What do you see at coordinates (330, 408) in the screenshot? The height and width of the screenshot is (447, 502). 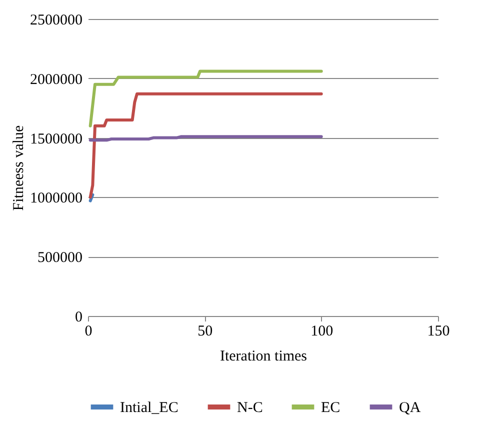 I see `legend-label: EC` at bounding box center [330, 408].